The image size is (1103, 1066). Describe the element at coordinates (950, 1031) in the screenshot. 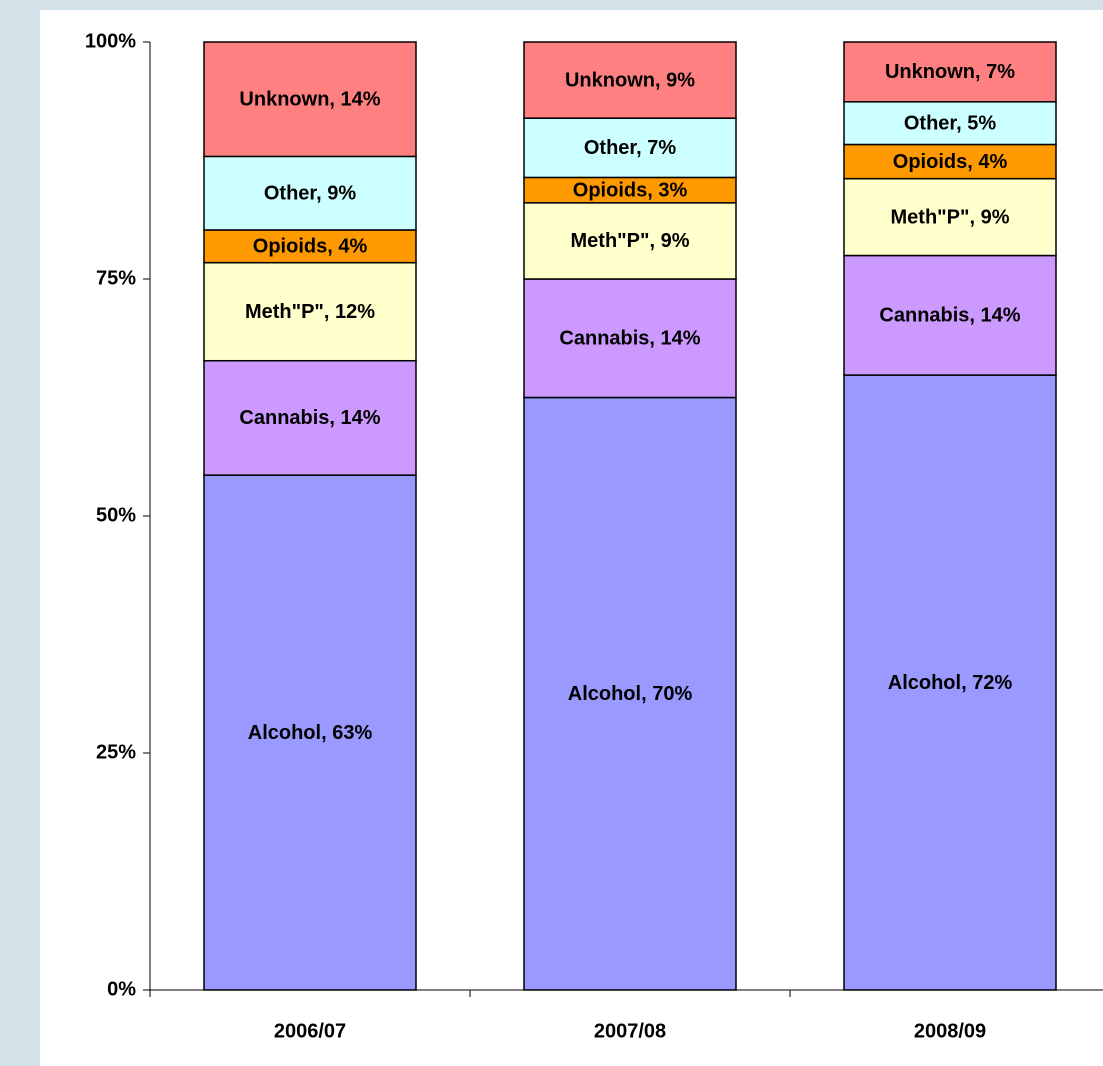

I see `x-tick-label: 2008/09` at that location.